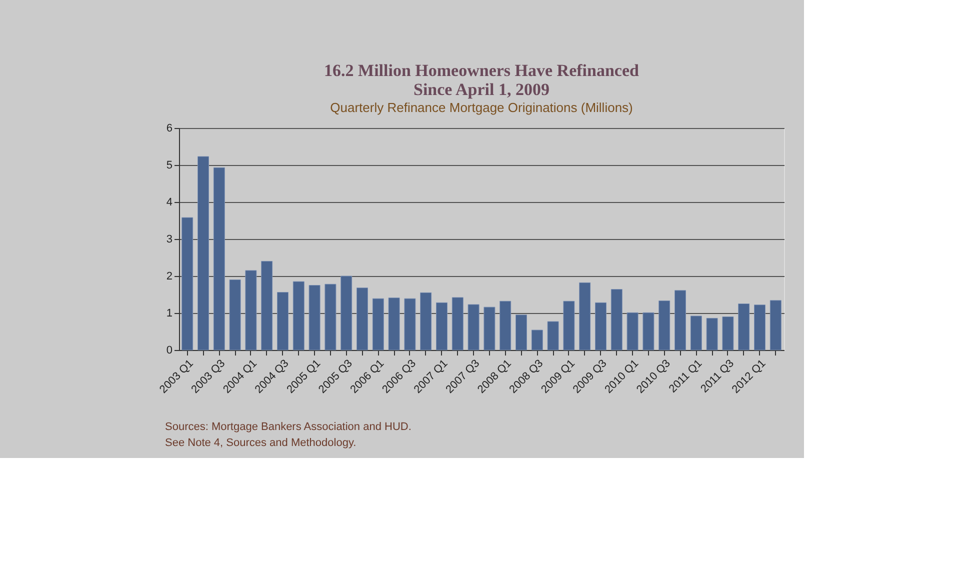  What do you see at coordinates (482, 80) in the screenshot?
I see `chart-title: 16.2 Million Homeowners Have Refinanced Since April 1, 2009` at bounding box center [482, 80].